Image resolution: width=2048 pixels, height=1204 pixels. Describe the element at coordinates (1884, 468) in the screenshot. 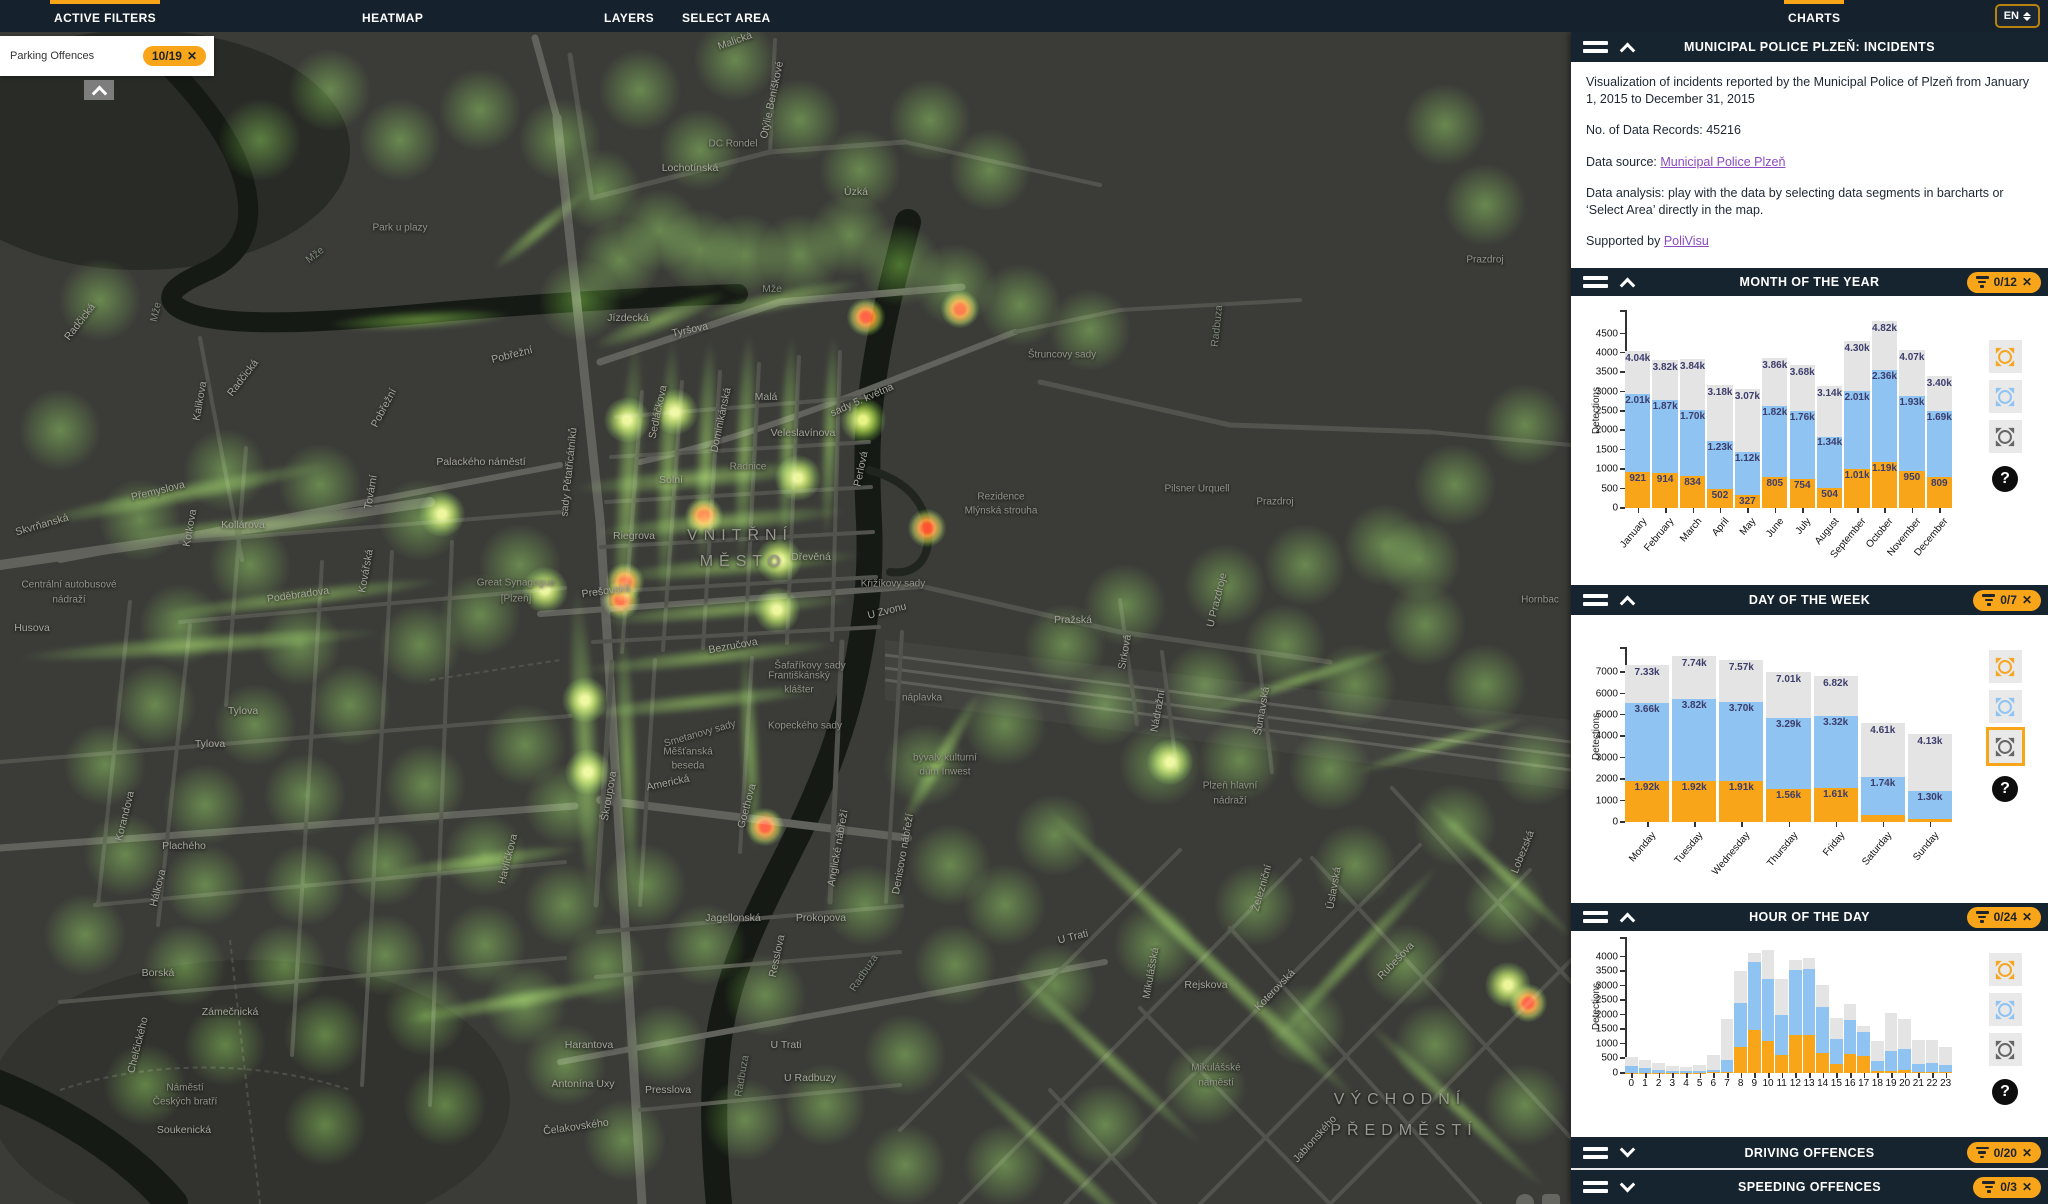

I see `bar-value-label: 1.19k` at that location.